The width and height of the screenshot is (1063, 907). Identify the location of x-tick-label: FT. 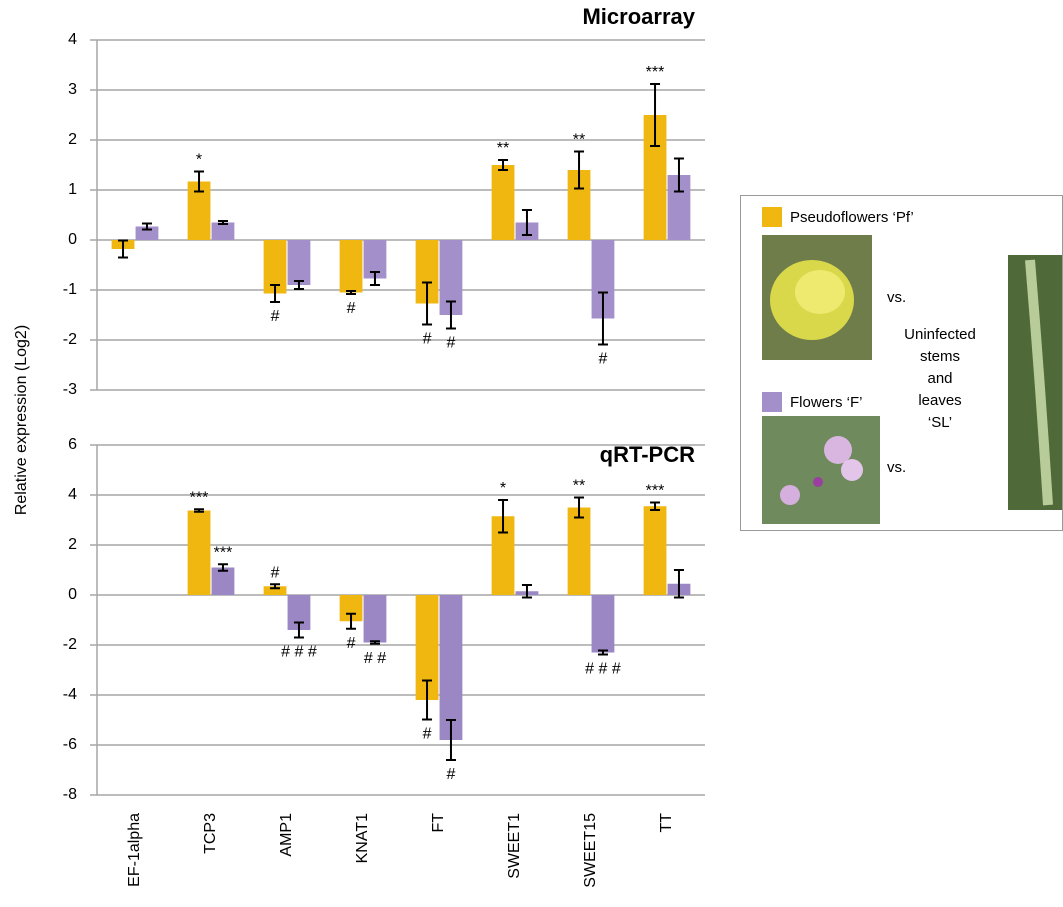
(438, 823).